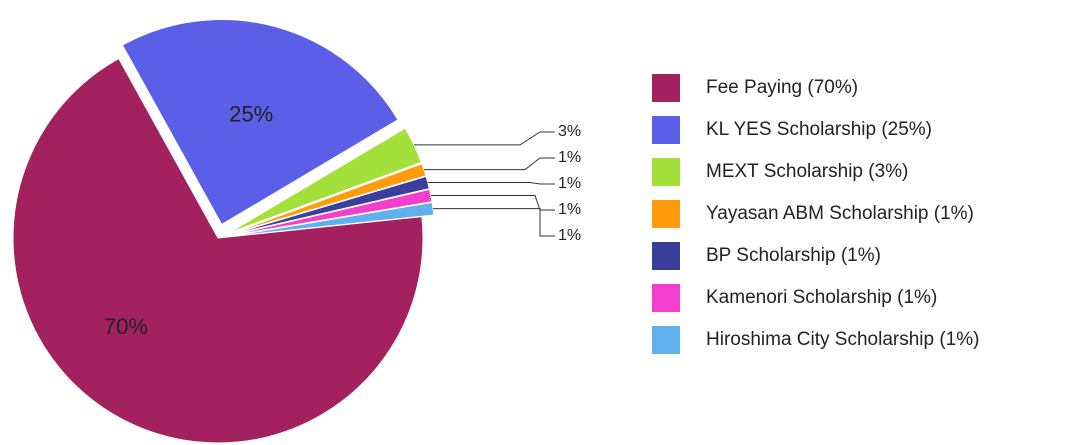  I want to click on legend-label: Fee Paying (70%), so click(782, 87).